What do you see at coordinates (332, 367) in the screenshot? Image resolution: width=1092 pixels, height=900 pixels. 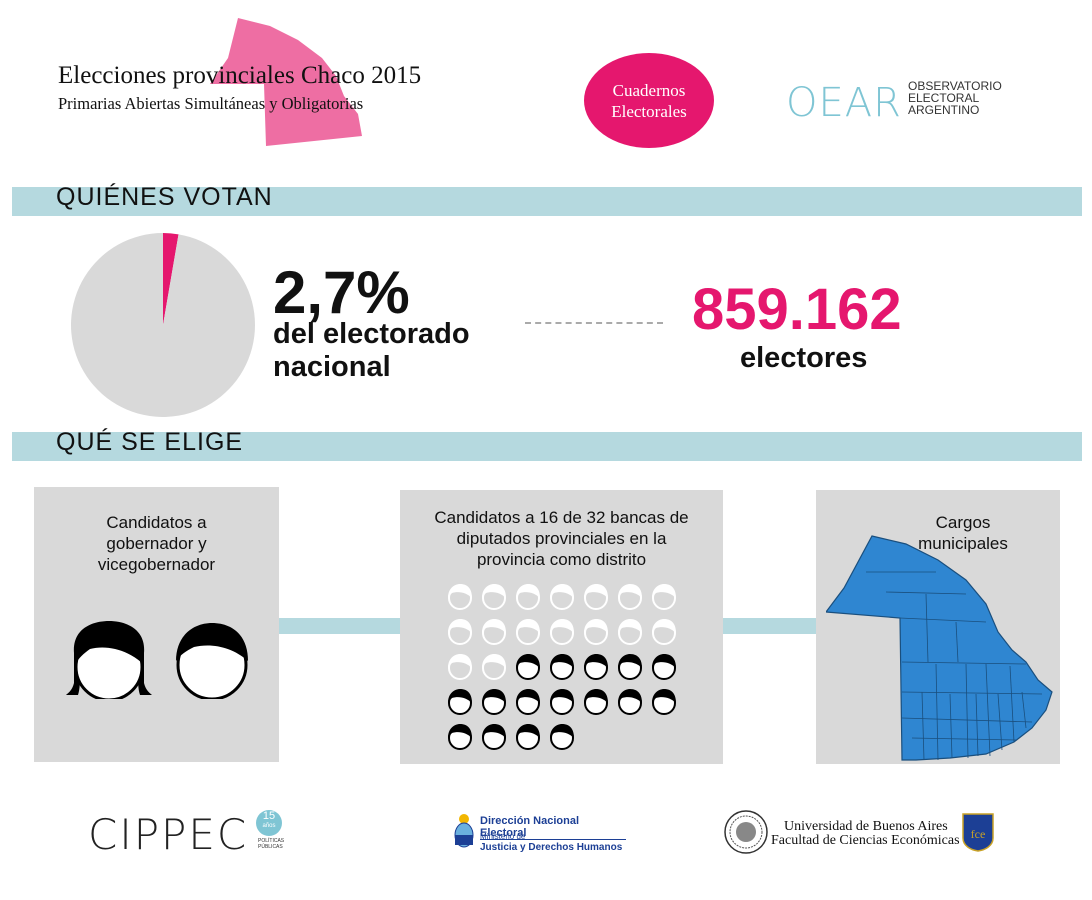 I see `percent-desc-line-2: nacional` at bounding box center [332, 367].